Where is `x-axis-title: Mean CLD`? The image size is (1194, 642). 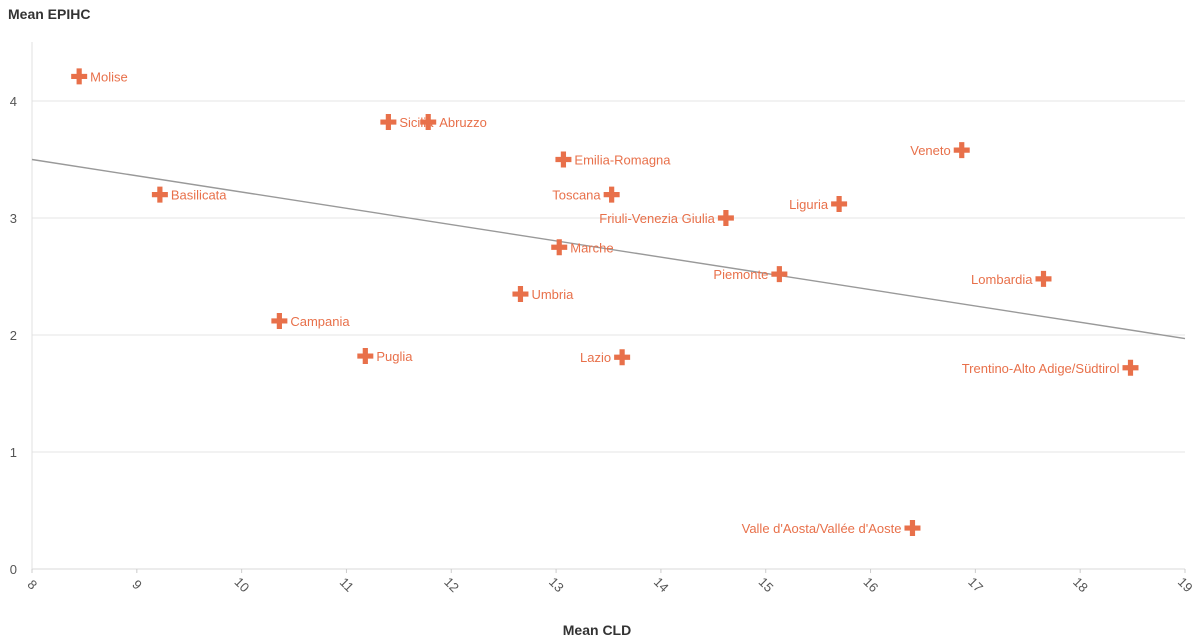
x-axis-title: Mean CLD is located at coordinates (597, 630).